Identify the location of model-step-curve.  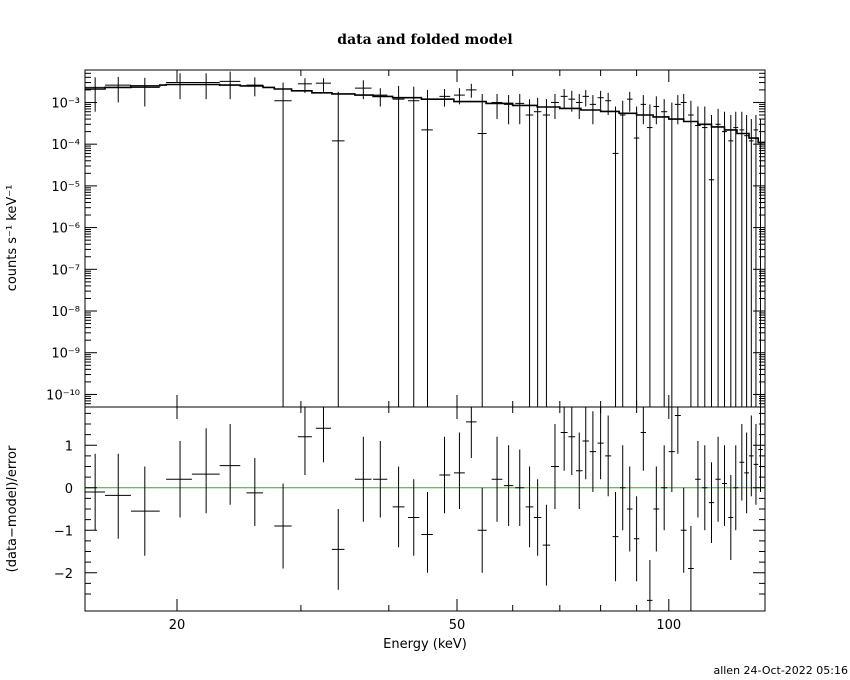
(425, 113).